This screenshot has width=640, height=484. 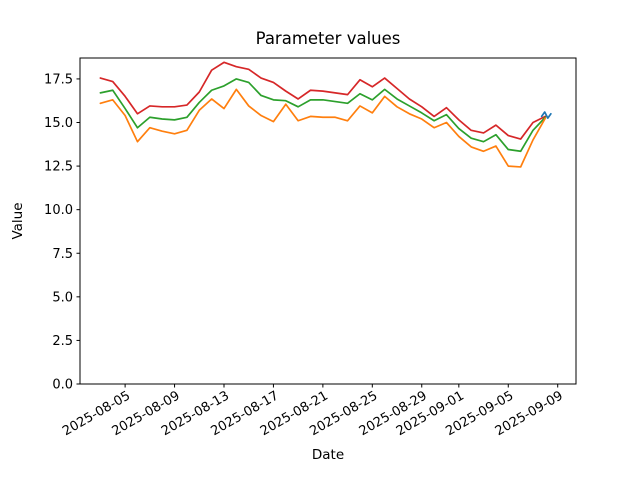 I want to click on x-axis-label: Date, so click(x=328, y=455).